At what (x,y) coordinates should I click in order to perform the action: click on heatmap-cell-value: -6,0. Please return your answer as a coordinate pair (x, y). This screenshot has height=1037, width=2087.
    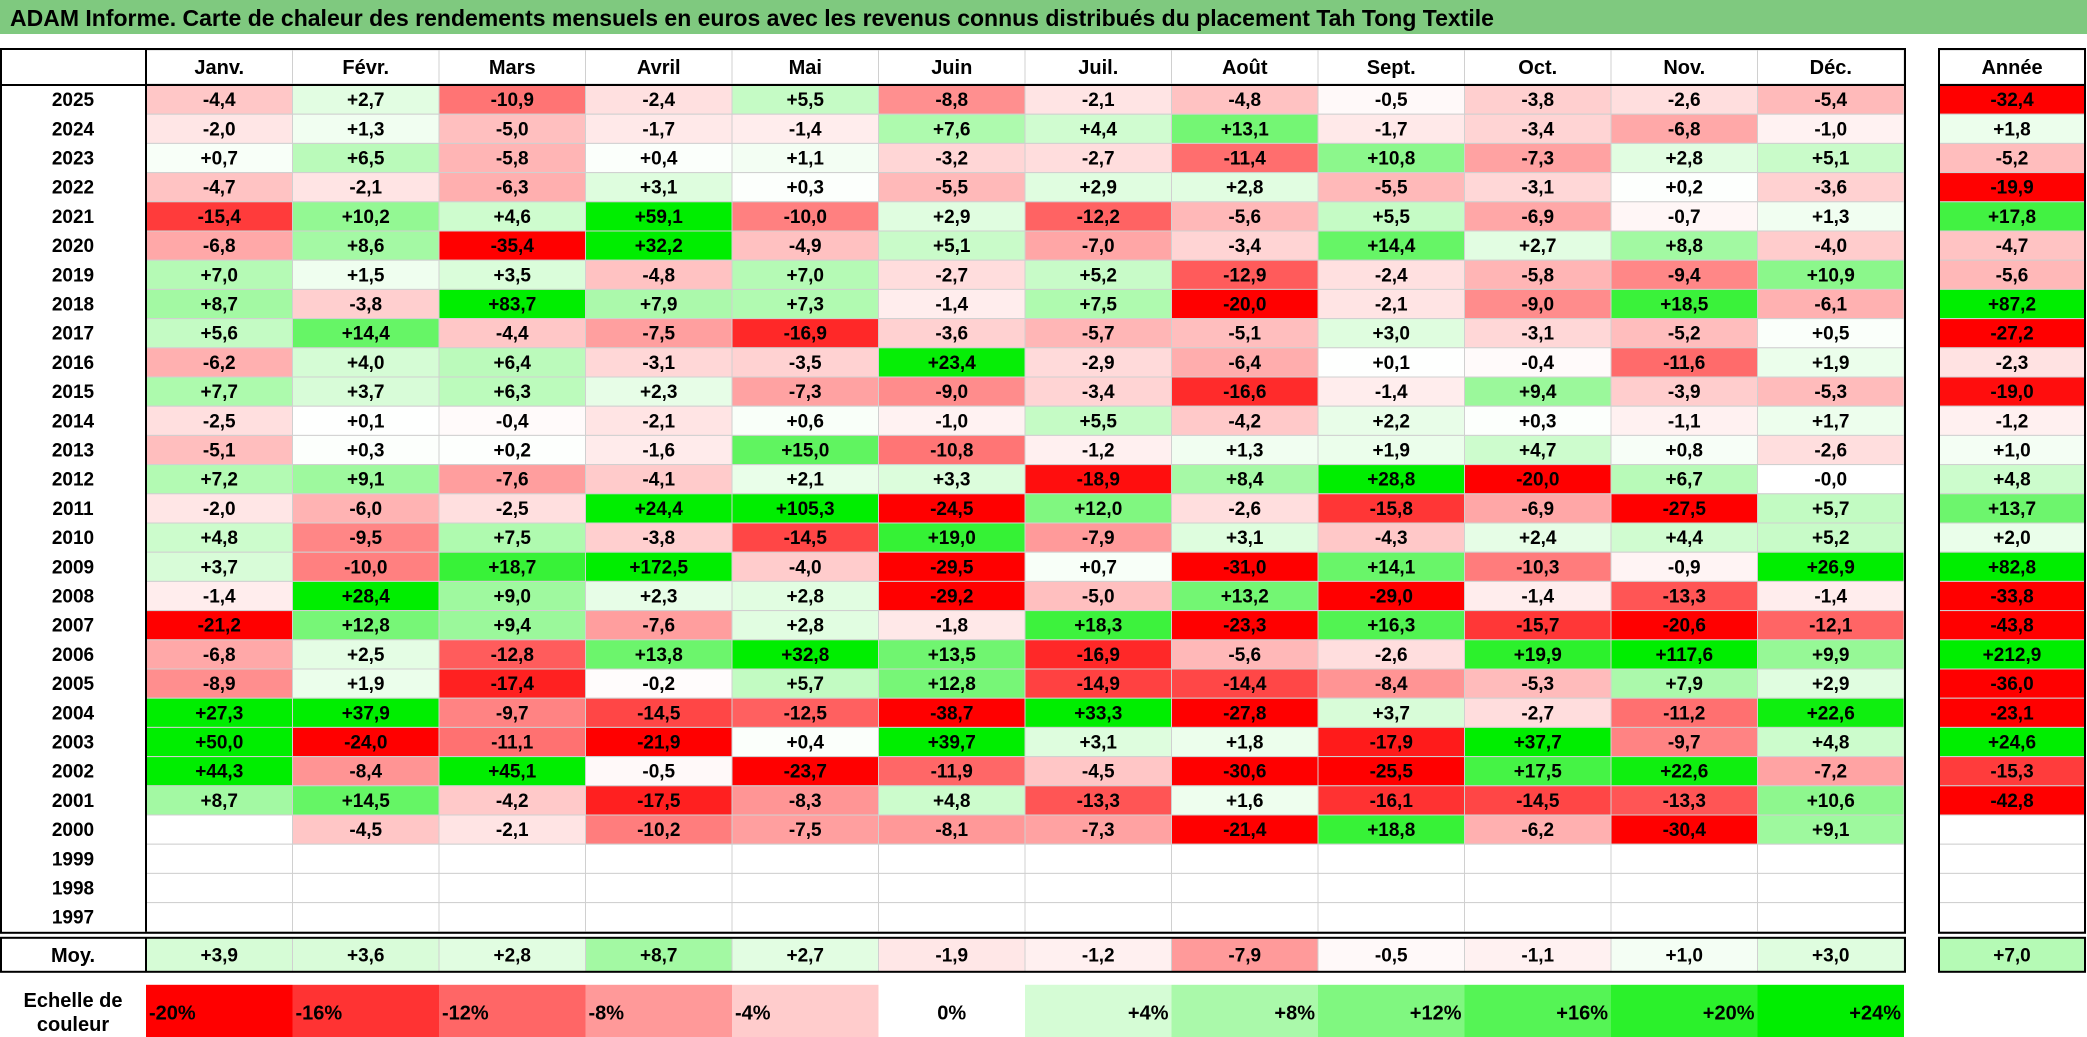
    Looking at the image, I should click on (365, 509).